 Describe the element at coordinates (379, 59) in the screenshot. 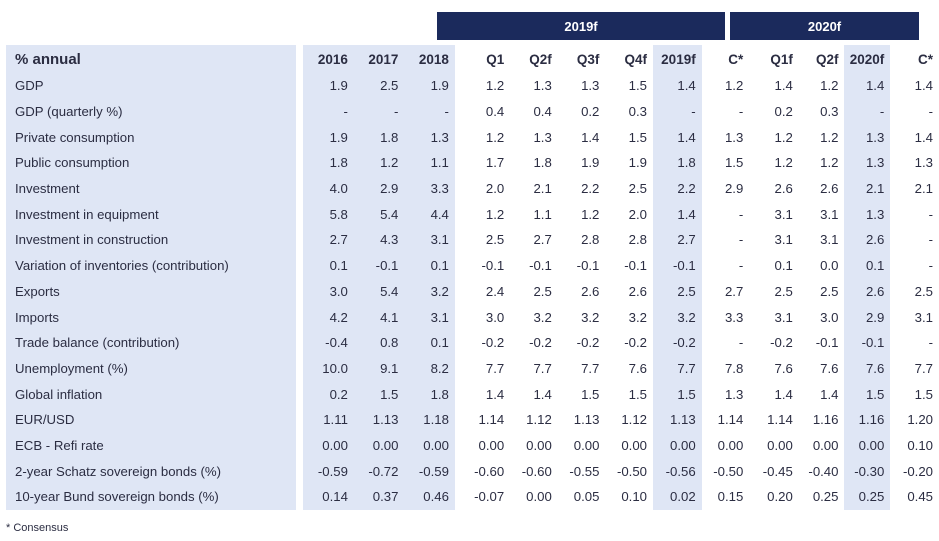

I see `col-header-2017: 2017` at that location.